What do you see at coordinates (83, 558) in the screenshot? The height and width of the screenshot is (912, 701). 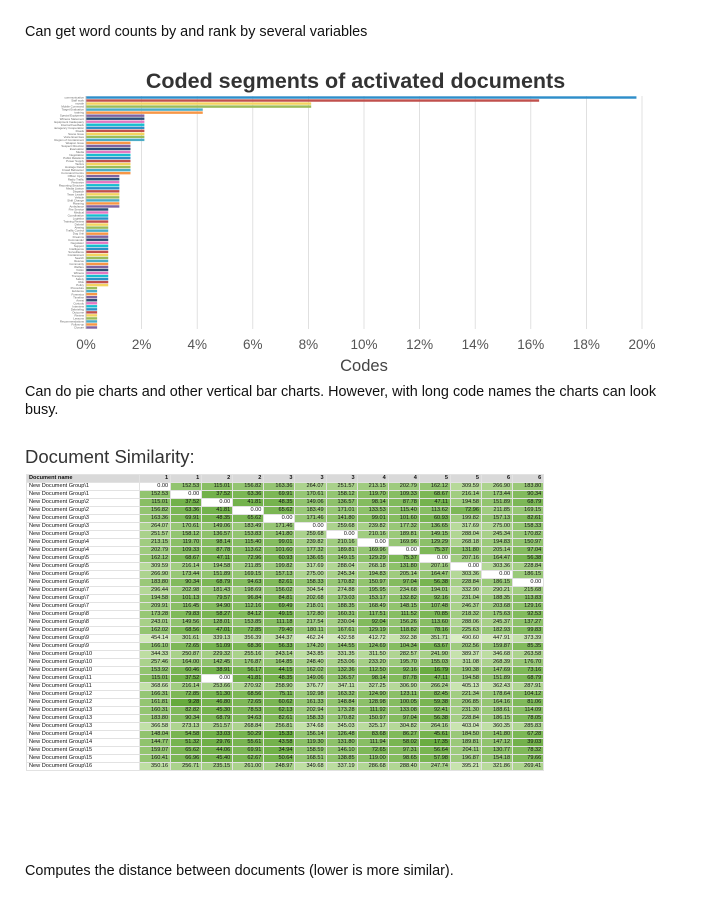 I see `row-document-name: New Document Group\5` at bounding box center [83, 558].